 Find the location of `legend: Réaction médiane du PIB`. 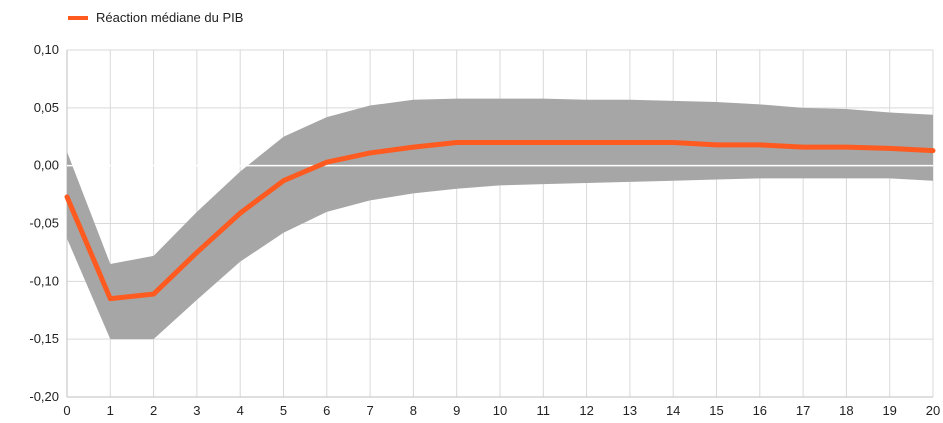

legend: Réaction médiane du PIB is located at coordinates (155, 17).